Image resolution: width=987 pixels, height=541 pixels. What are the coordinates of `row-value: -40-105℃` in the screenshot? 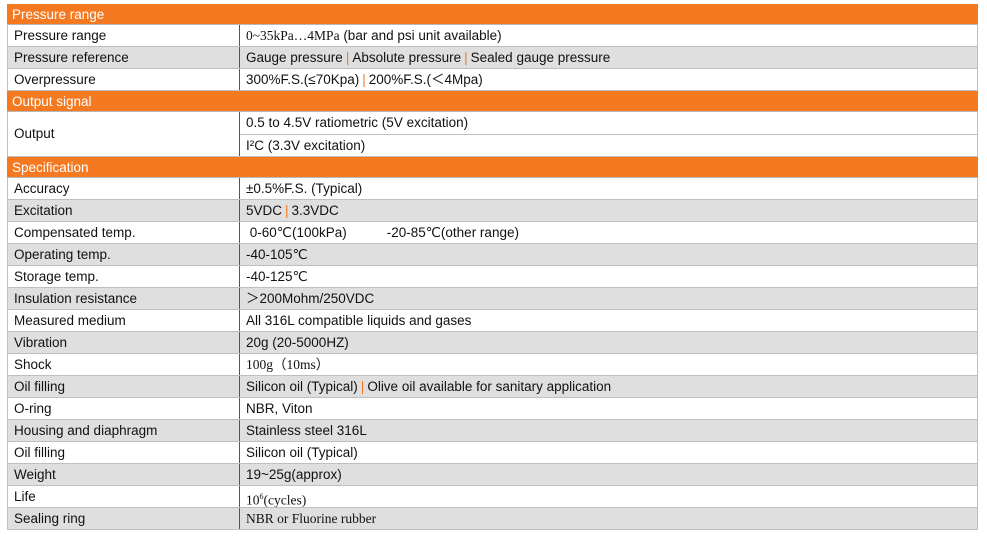 It's located at (277, 254).